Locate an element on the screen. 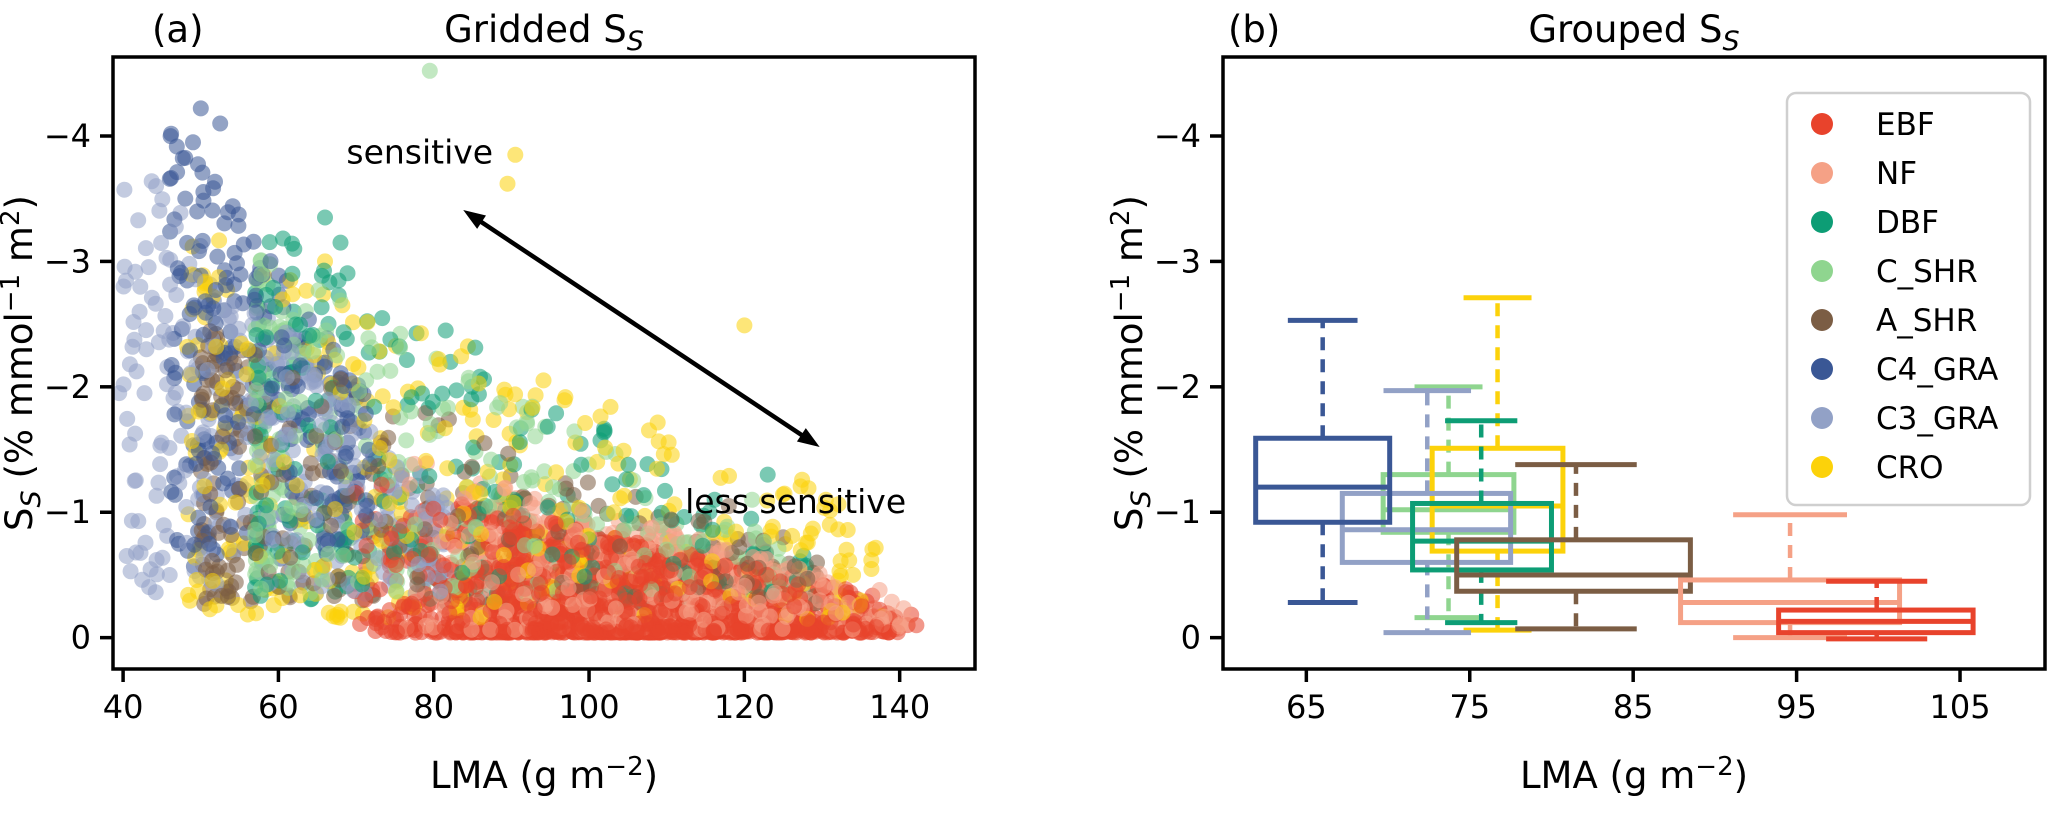 The image size is (2067, 815). x-tick-label: 65 is located at coordinates (1306, 707).